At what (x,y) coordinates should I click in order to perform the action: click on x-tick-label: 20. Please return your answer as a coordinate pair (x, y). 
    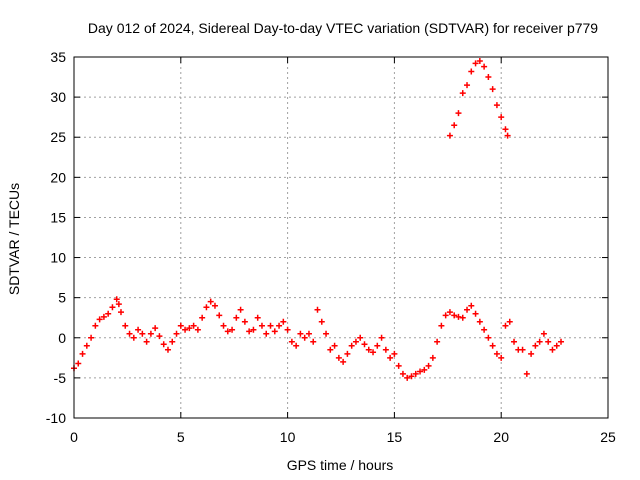
    Looking at the image, I should click on (501, 437).